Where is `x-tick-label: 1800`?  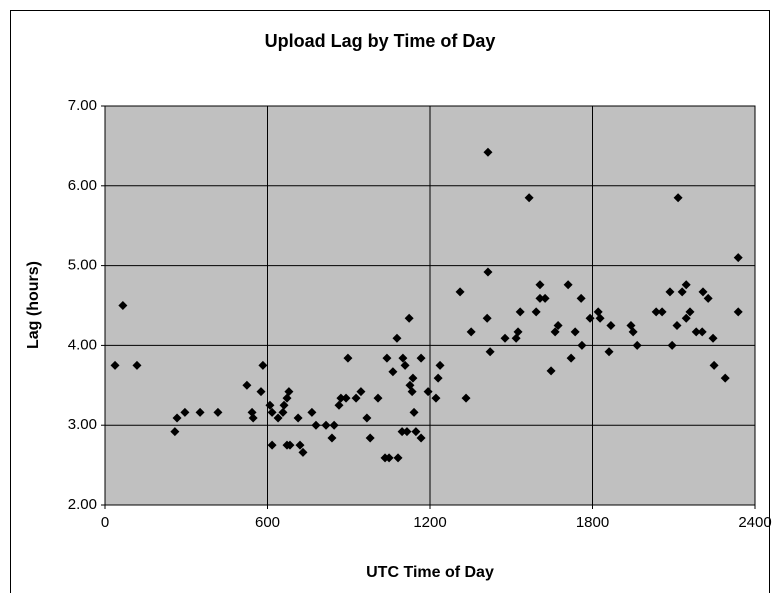 x-tick-label: 1800 is located at coordinates (592, 522).